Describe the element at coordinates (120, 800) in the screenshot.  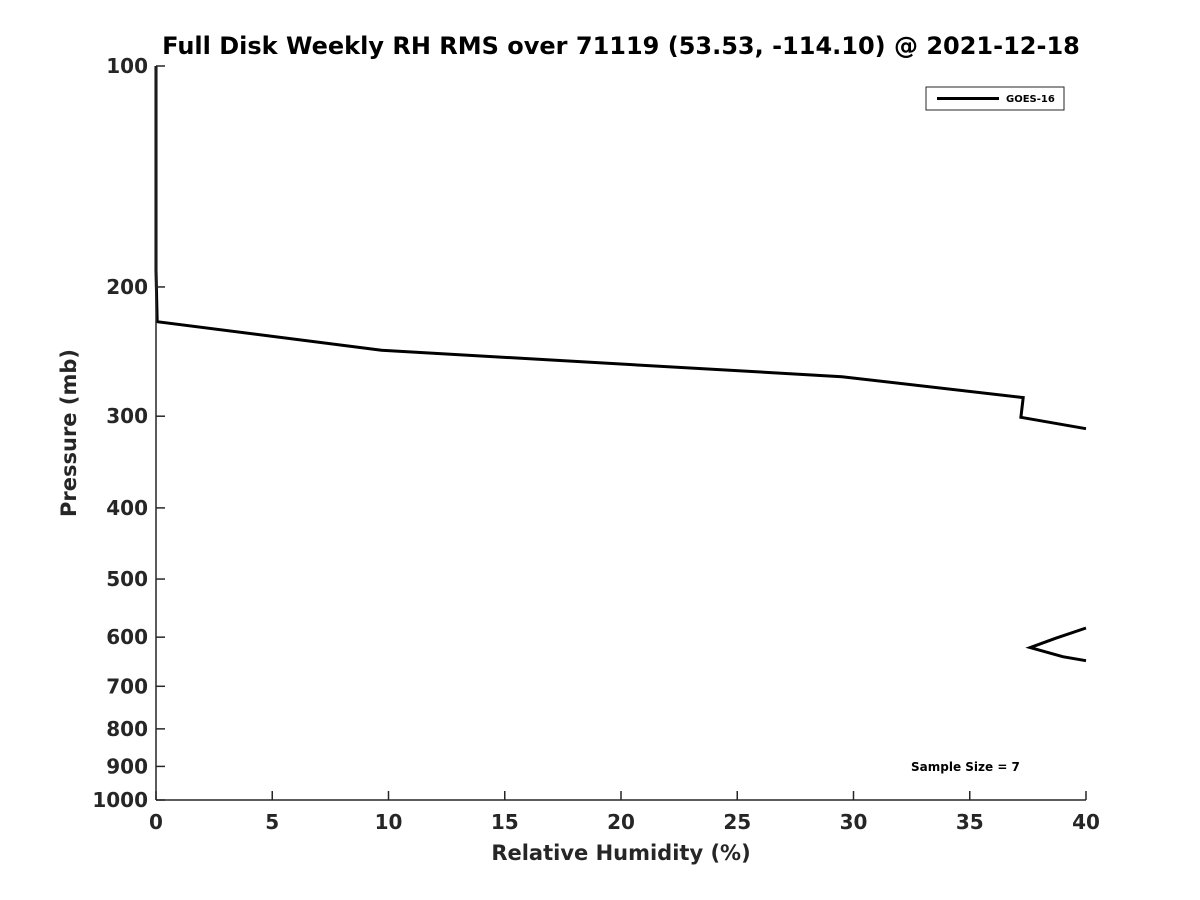
I see `y-tick-label: 1000` at that location.